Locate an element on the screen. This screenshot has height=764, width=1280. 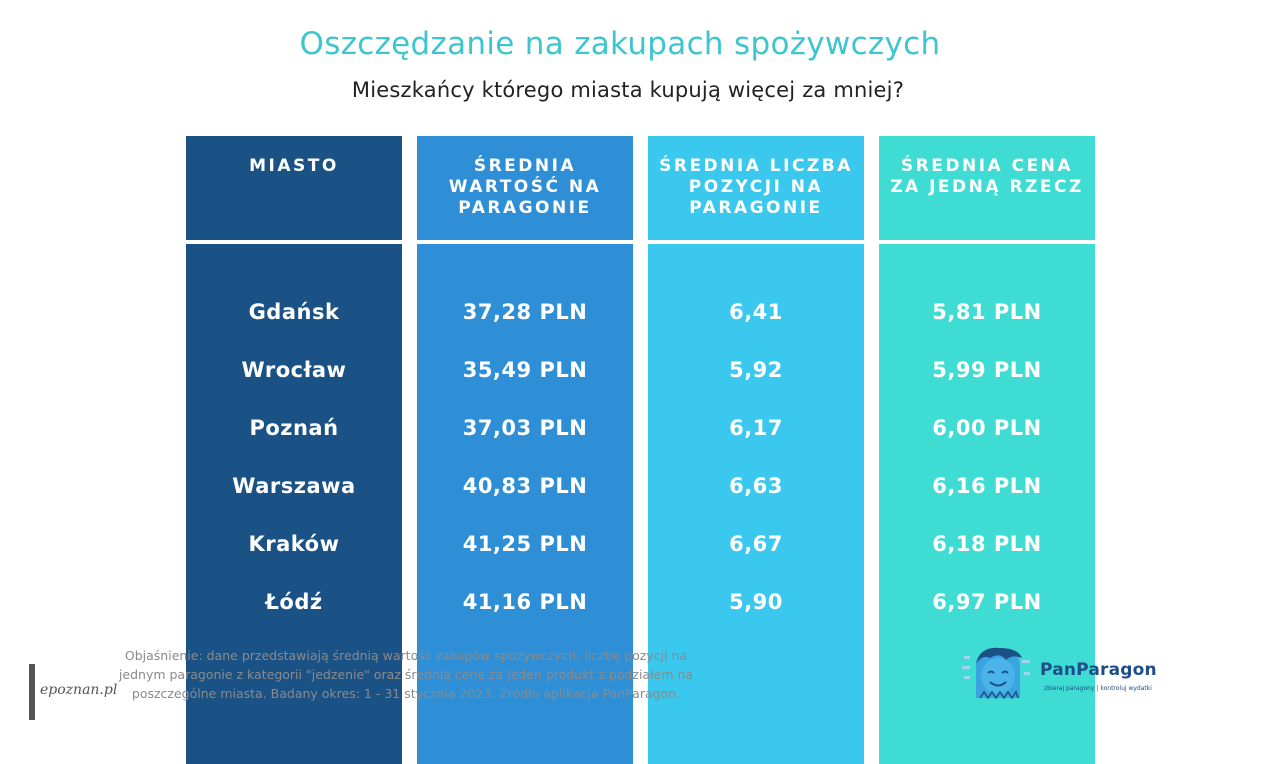
column-header-line: MIASTO is located at coordinates (294, 166).